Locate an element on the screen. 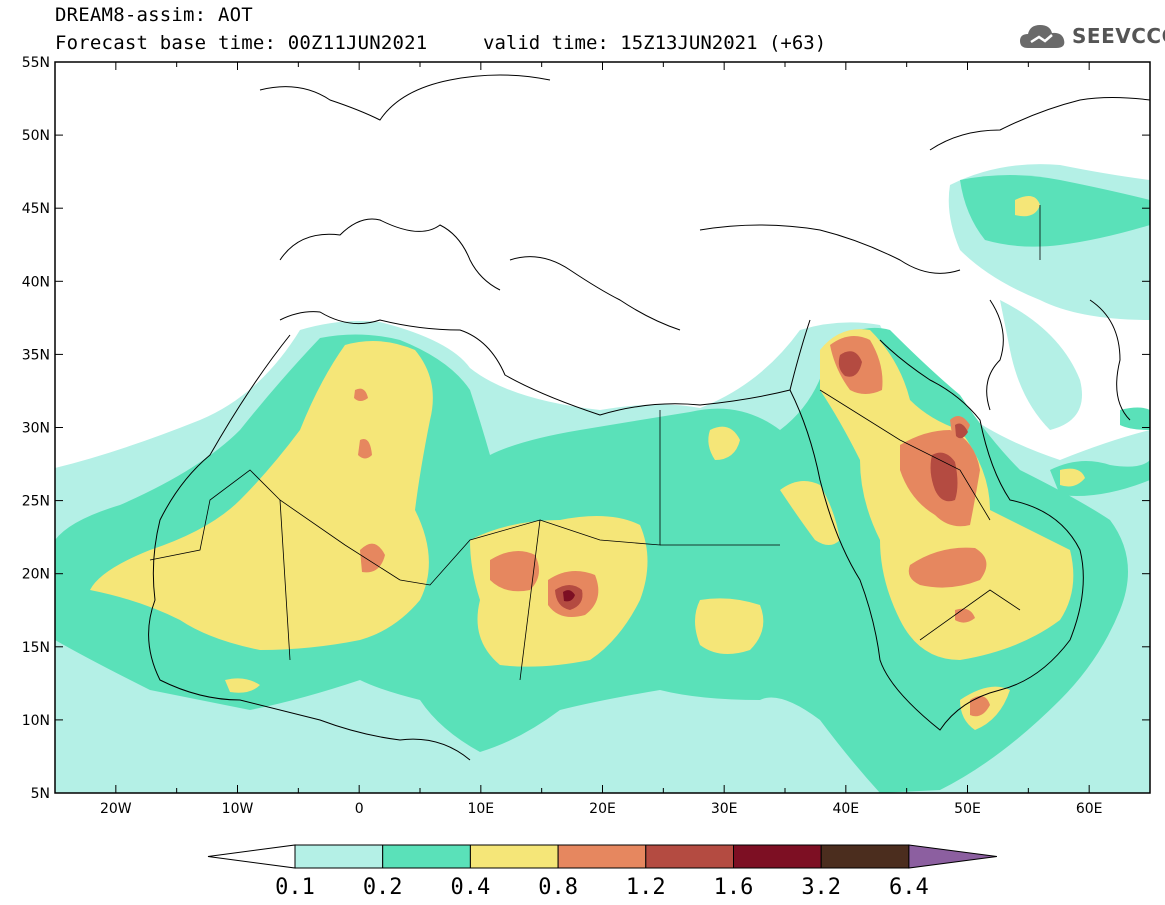  colorbar-label: 1.2 is located at coordinates (646, 887).